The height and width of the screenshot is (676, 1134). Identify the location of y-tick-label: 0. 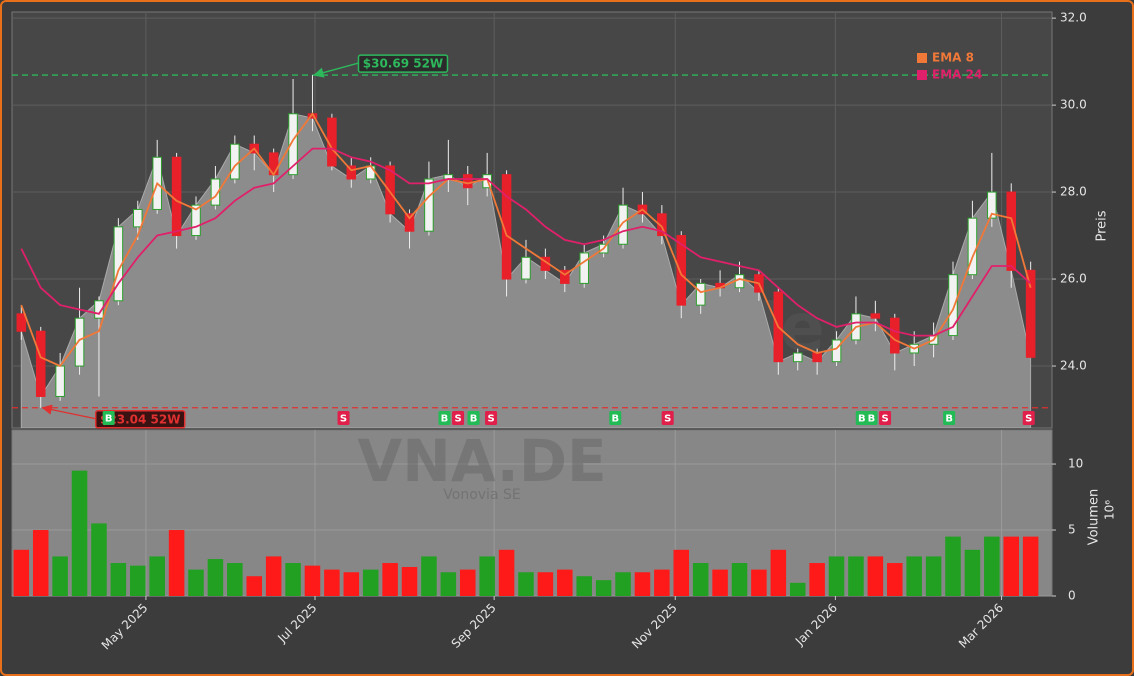
(1072, 596).